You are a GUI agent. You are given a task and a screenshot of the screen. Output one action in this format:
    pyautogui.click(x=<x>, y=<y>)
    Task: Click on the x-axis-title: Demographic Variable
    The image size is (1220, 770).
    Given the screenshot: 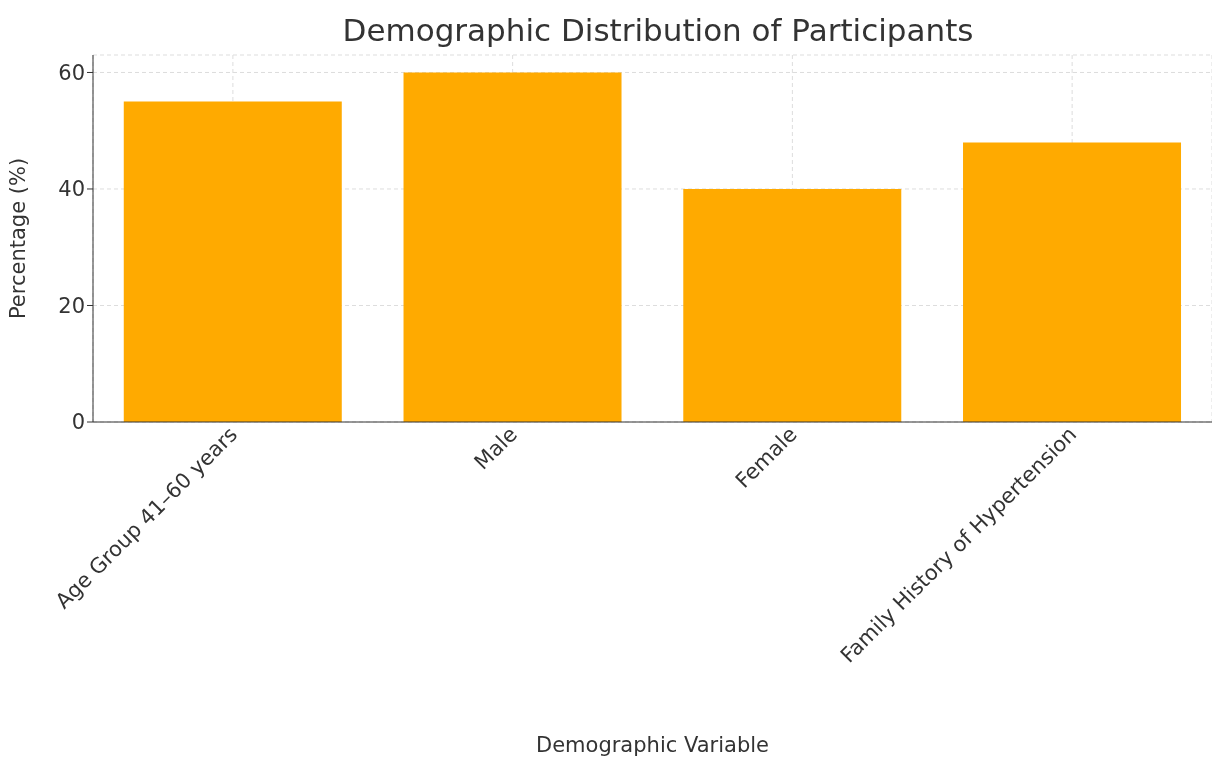 What is the action you would take?
    pyautogui.click(x=652, y=745)
    